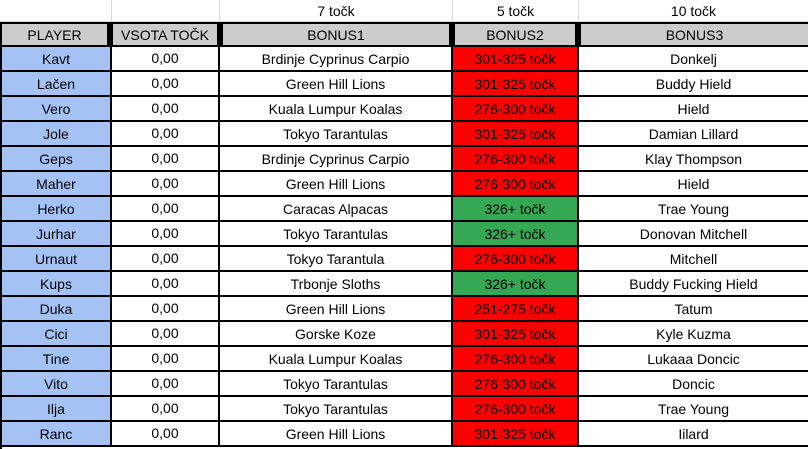 This screenshot has height=449, width=808. What do you see at coordinates (336, 259) in the screenshot?
I see `bonus1-cell: Tokyo Tarantula` at bounding box center [336, 259].